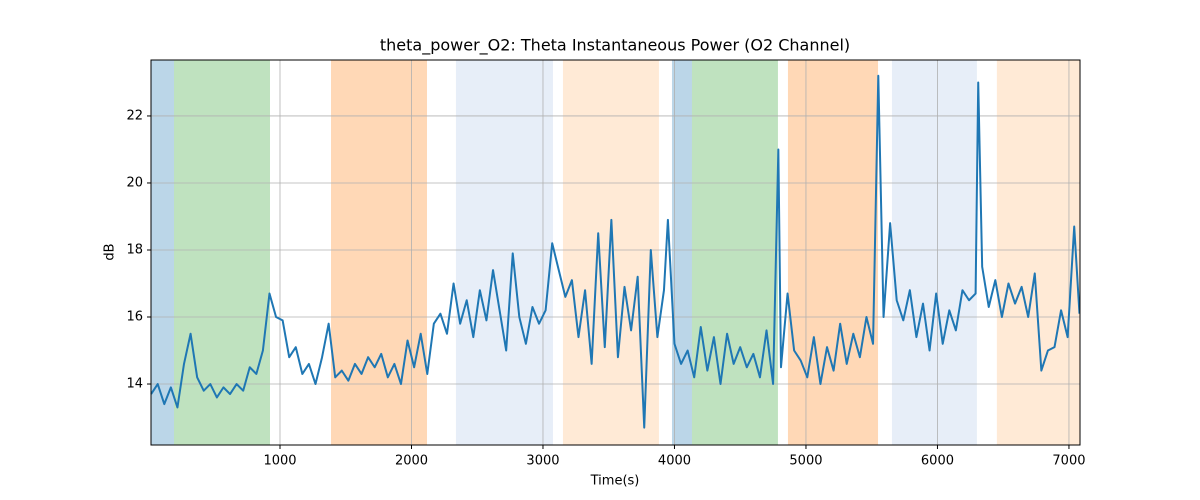 The width and height of the screenshot is (1200, 500). I want to click on x-tick-label: 1000, so click(279, 461).